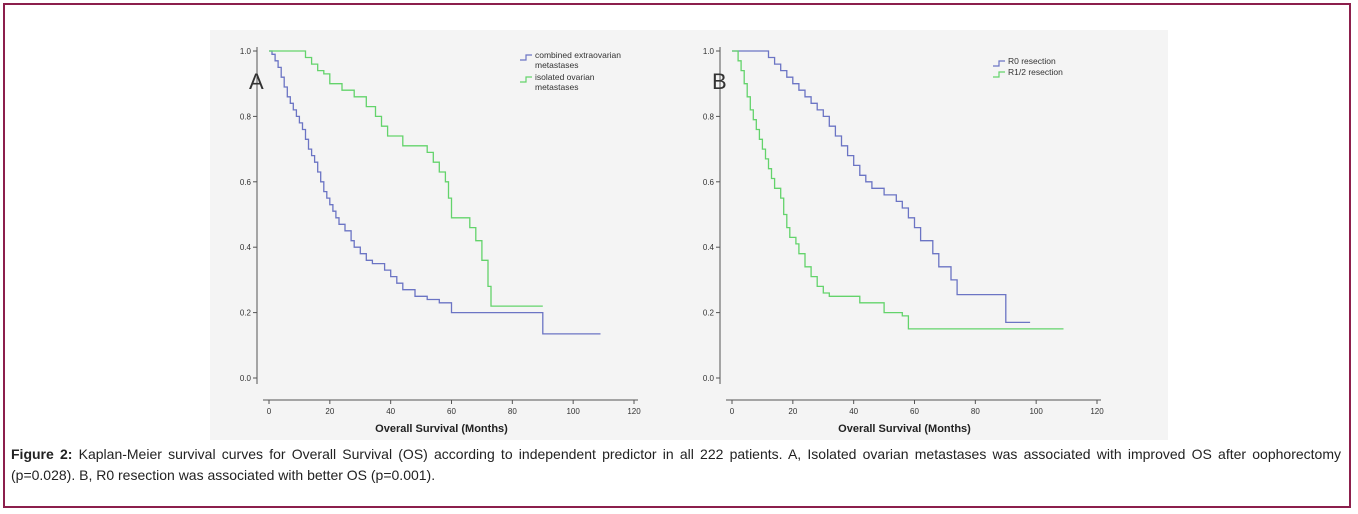  What do you see at coordinates (42, 454) in the screenshot?
I see `caption-label: Figure 2:` at bounding box center [42, 454].